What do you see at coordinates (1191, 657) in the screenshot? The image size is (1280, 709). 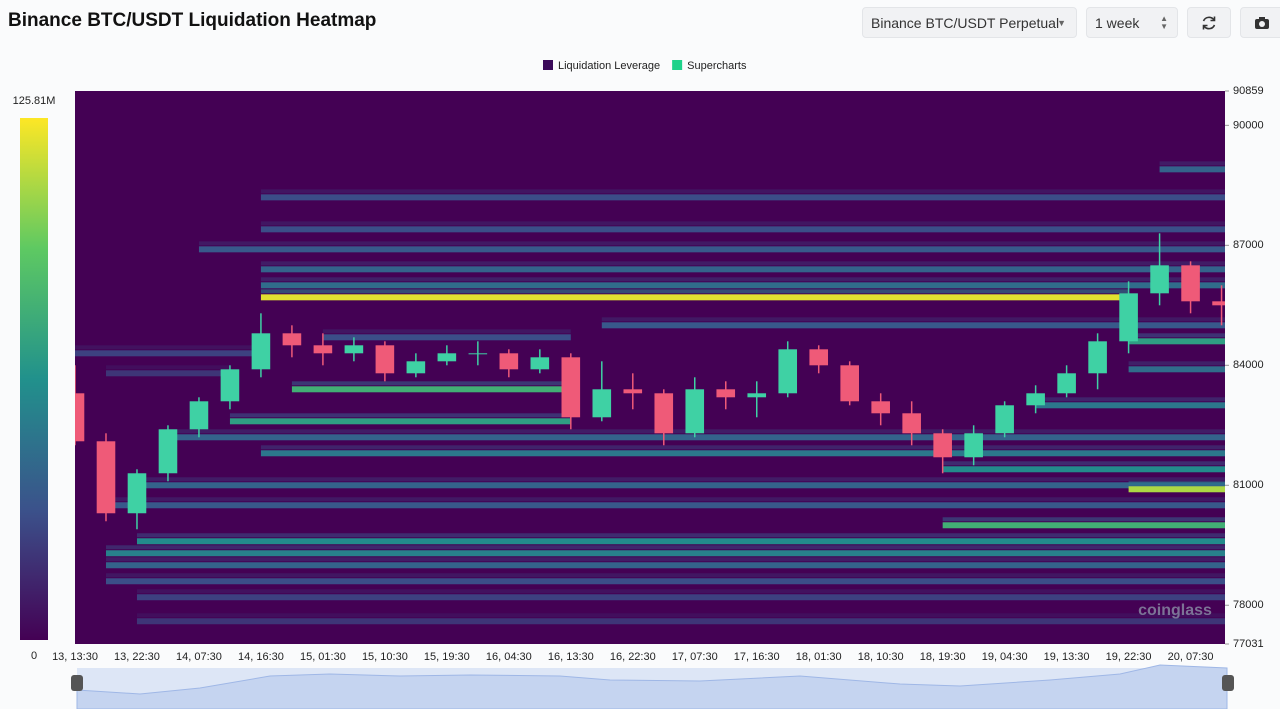 I see `x-tick-label: 20, 07:30` at bounding box center [1191, 657].